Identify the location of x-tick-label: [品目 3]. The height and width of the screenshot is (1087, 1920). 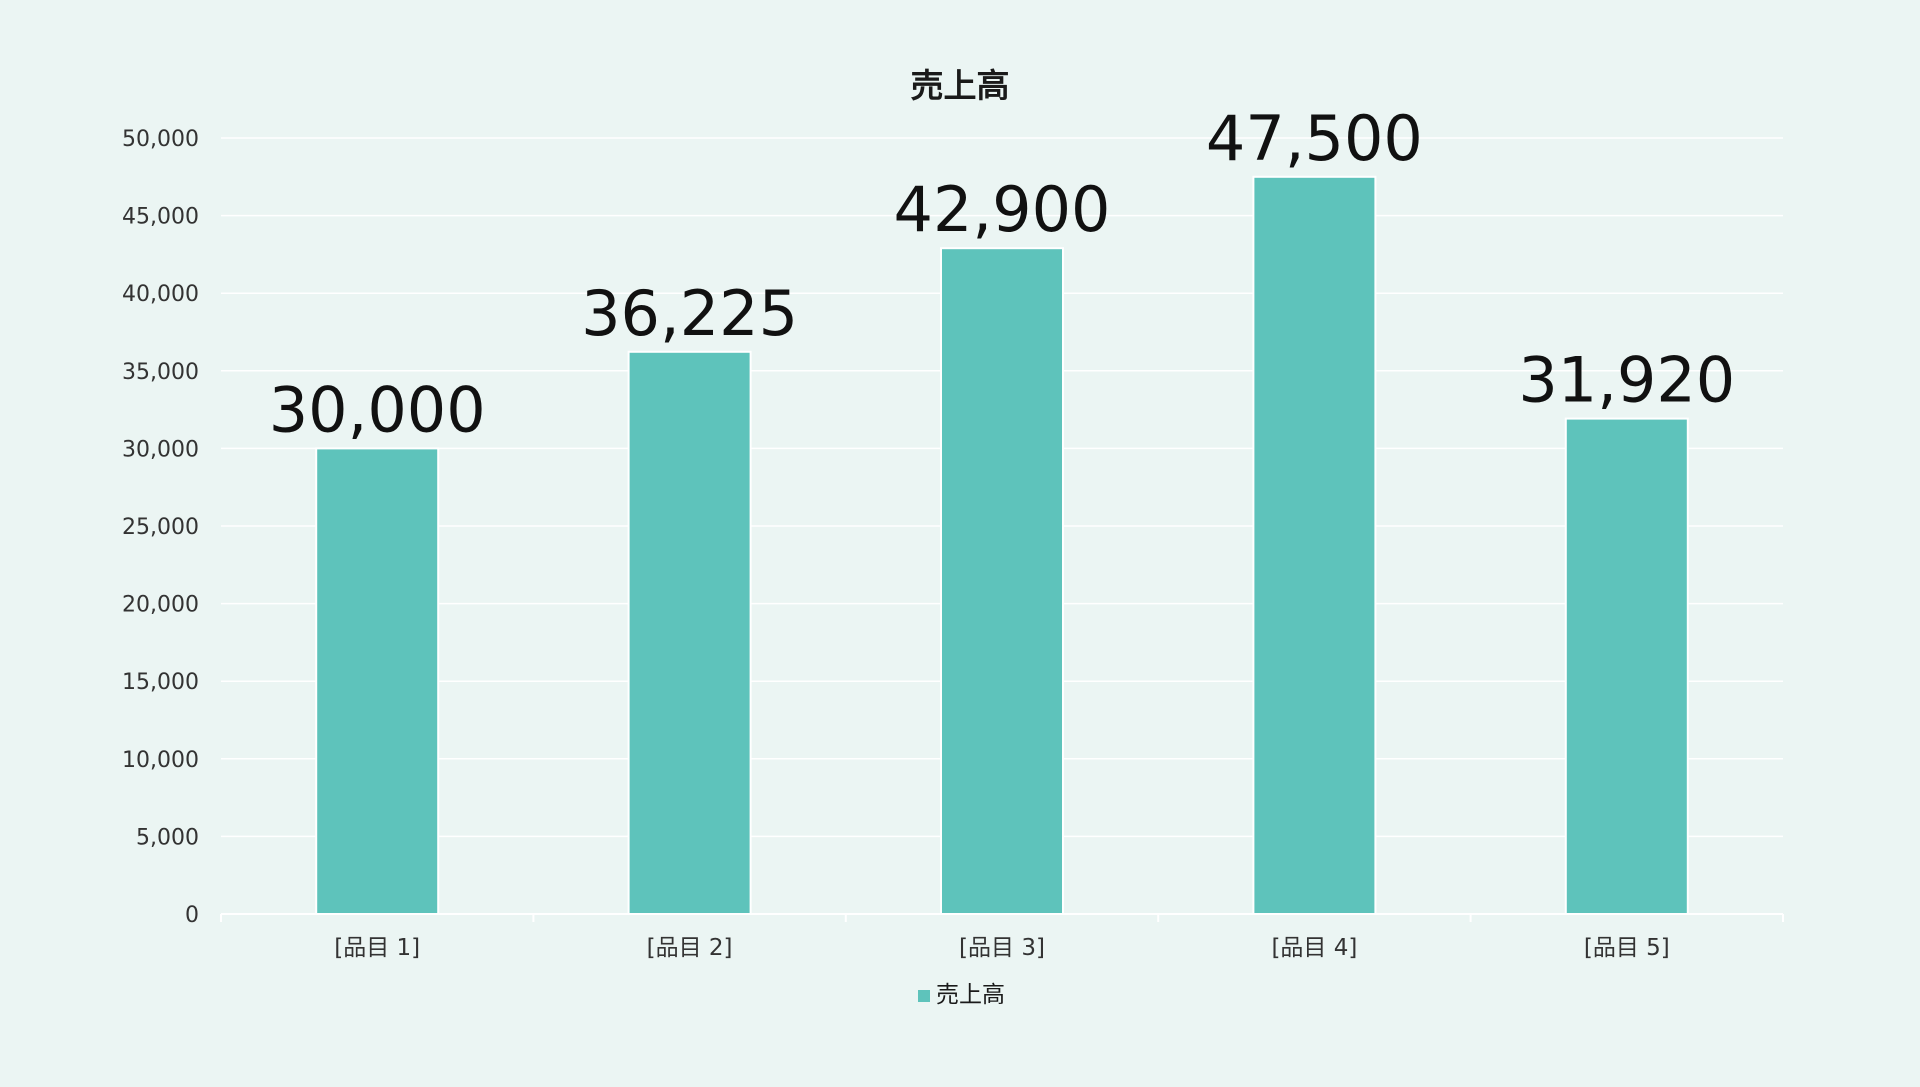
(1002, 948).